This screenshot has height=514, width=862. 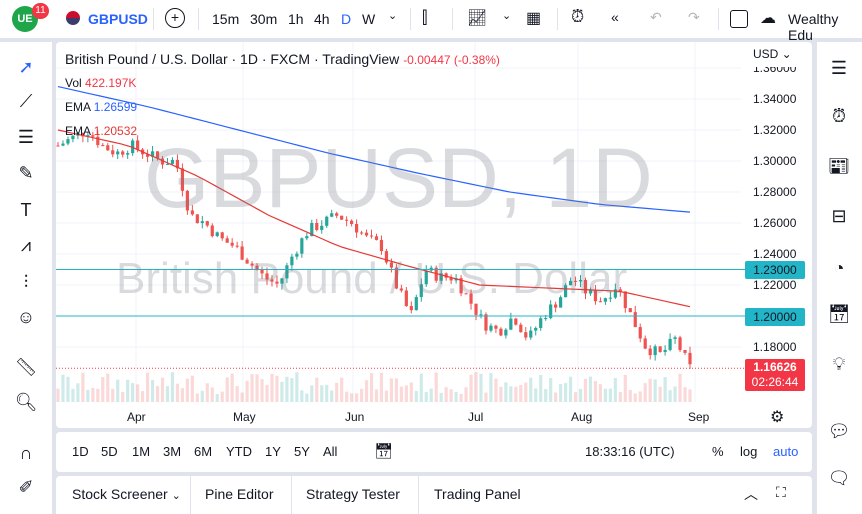 What do you see at coordinates (781, 492) in the screenshot?
I see `maximize-panel-icon: ⛶` at bounding box center [781, 492].